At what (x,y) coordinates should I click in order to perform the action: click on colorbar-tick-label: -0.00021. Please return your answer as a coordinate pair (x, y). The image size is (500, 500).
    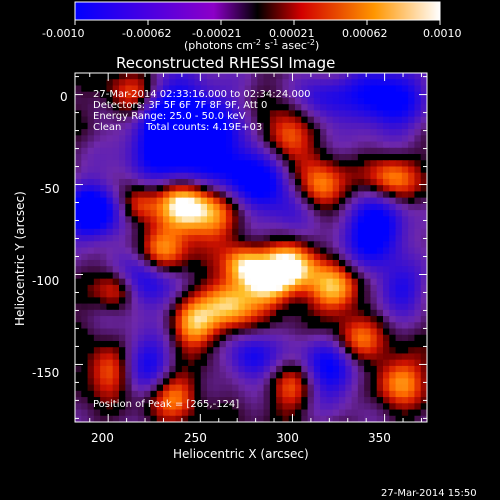
    Looking at the image, I should click on (216, 33).